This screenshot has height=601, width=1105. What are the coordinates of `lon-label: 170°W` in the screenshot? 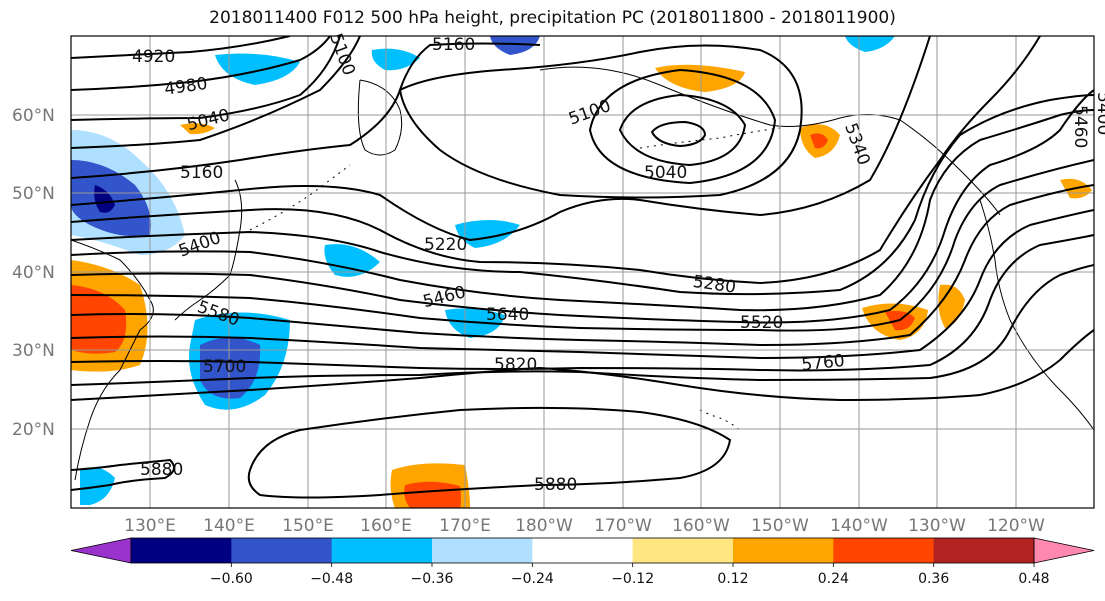 It's located at (623, 526).